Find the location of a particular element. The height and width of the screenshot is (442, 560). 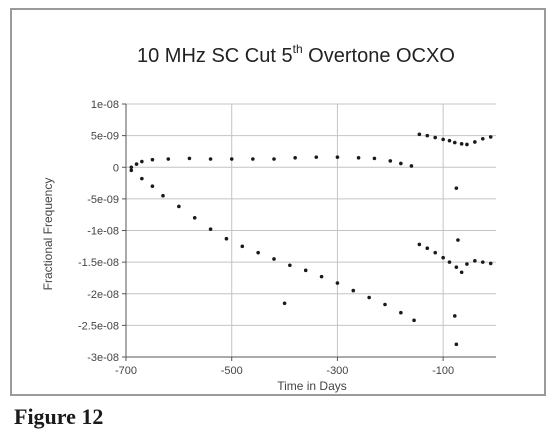

x-tick-label: -500 is located at coordinates (232, 371).